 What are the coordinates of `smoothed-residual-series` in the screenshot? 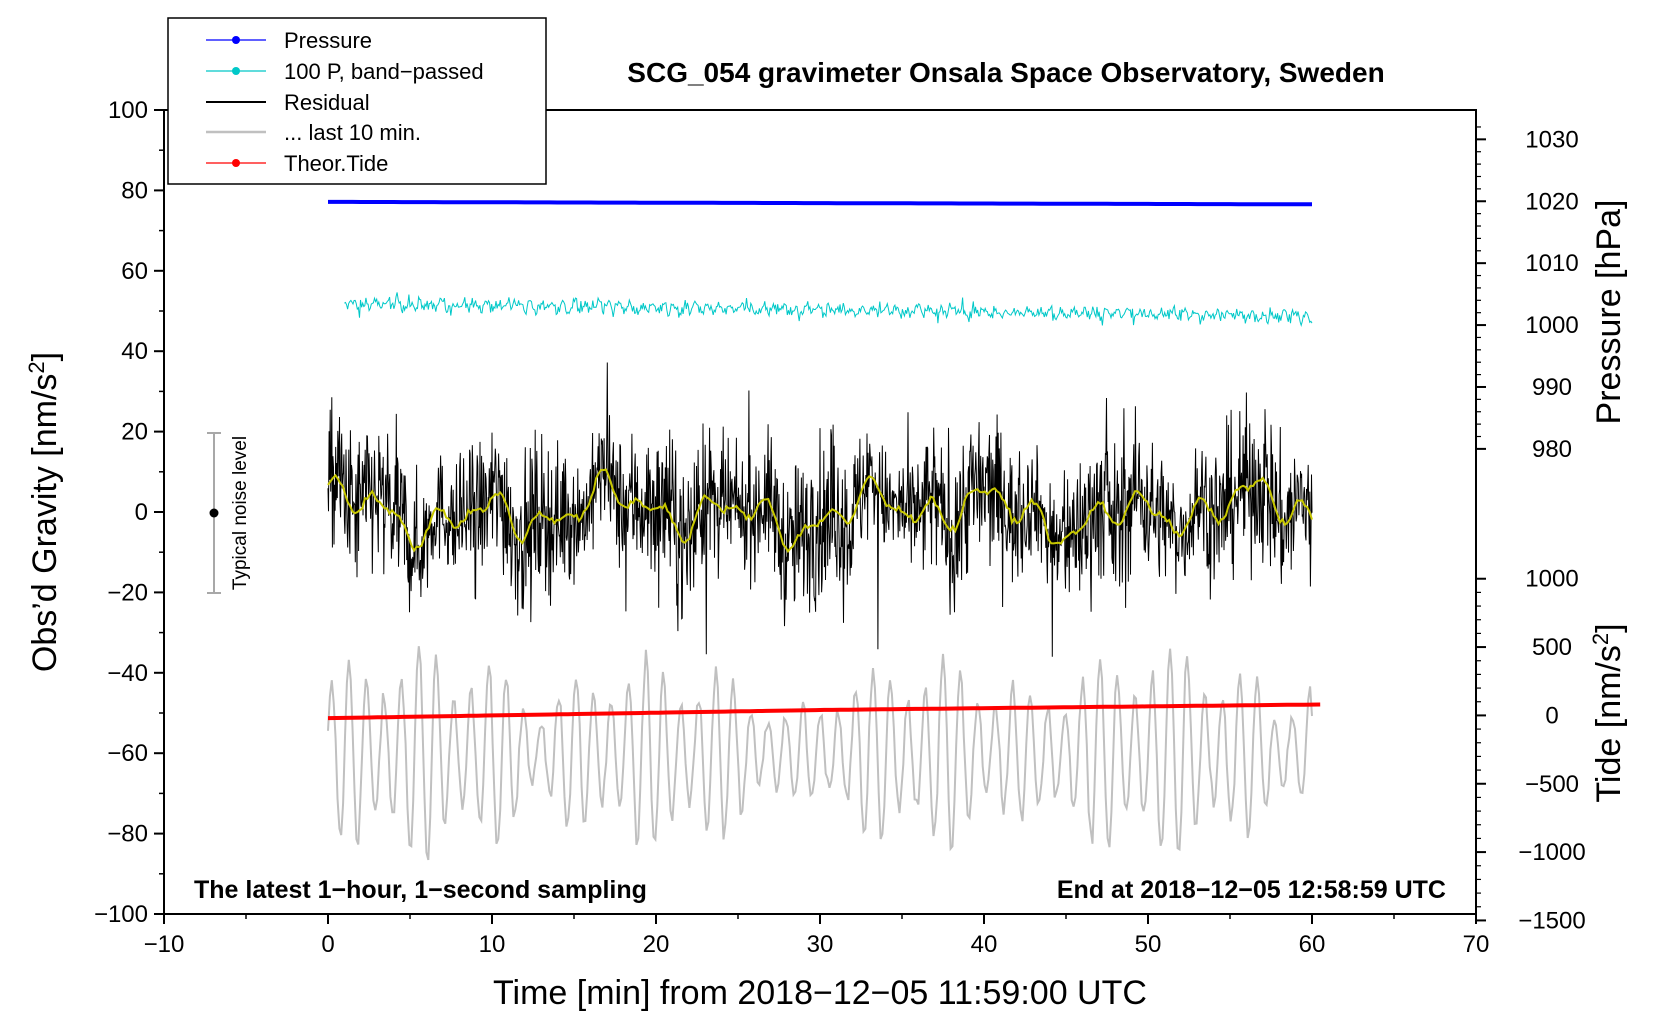 It's located at (820, 511).